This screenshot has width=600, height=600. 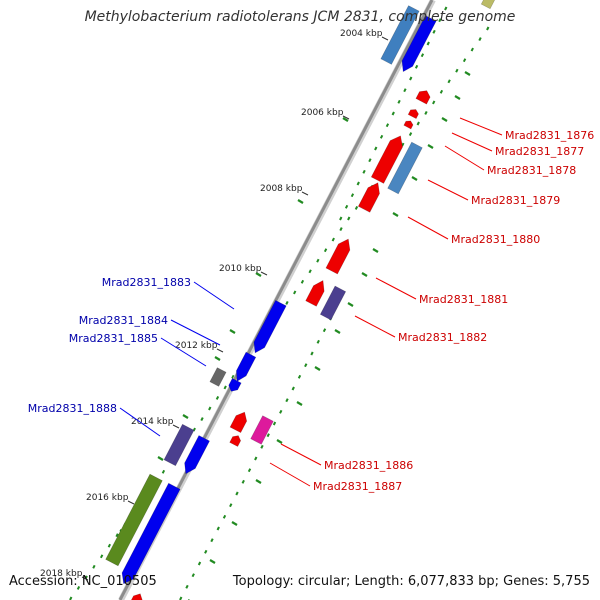 I want to click on gene-label: Mrad2831_1887, so click(x=357, y=486).